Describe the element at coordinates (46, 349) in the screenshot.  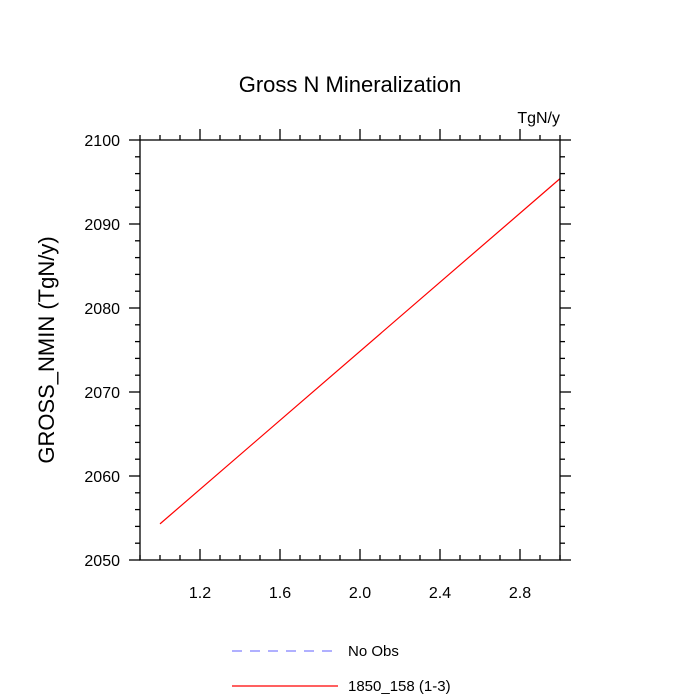
I see `y-axis-label: GROSS_NMIN (TgN/y)` at that location.